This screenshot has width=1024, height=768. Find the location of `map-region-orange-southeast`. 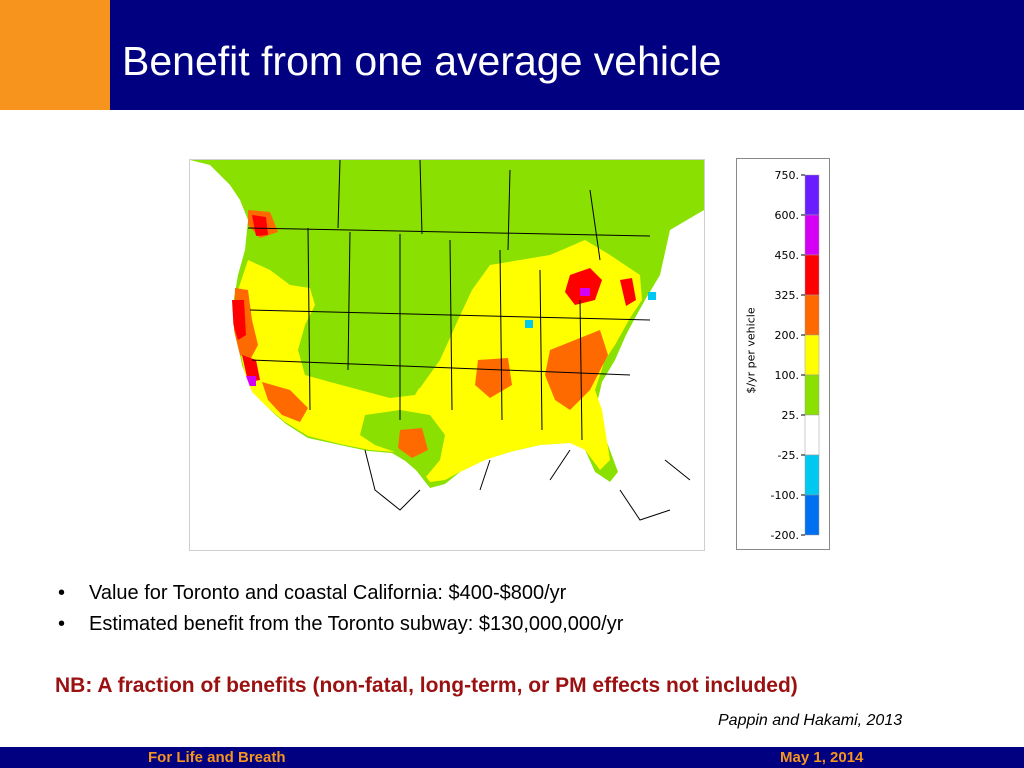

map-region-orange-southeast is located at coordinates (576, 370).